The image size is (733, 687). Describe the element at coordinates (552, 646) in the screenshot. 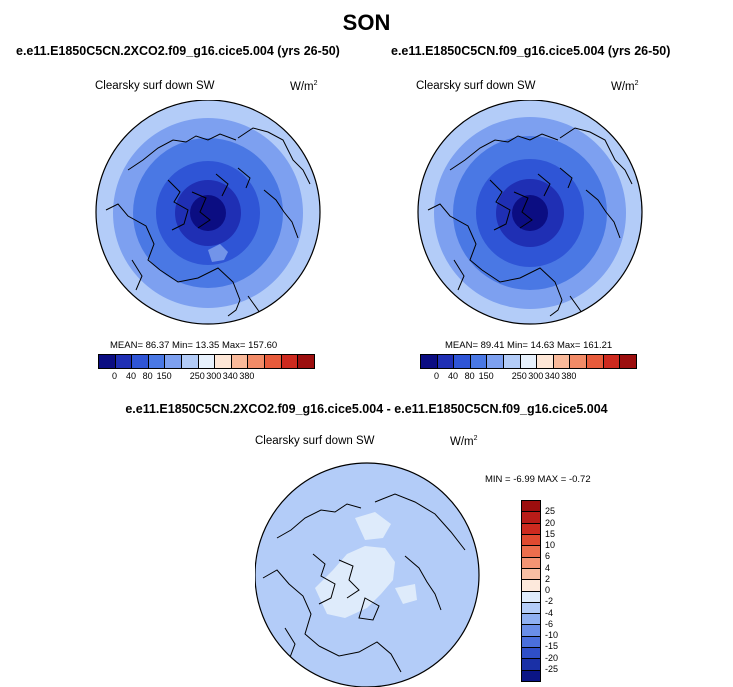

I see `colorbar-tick-label: -15` at that location.